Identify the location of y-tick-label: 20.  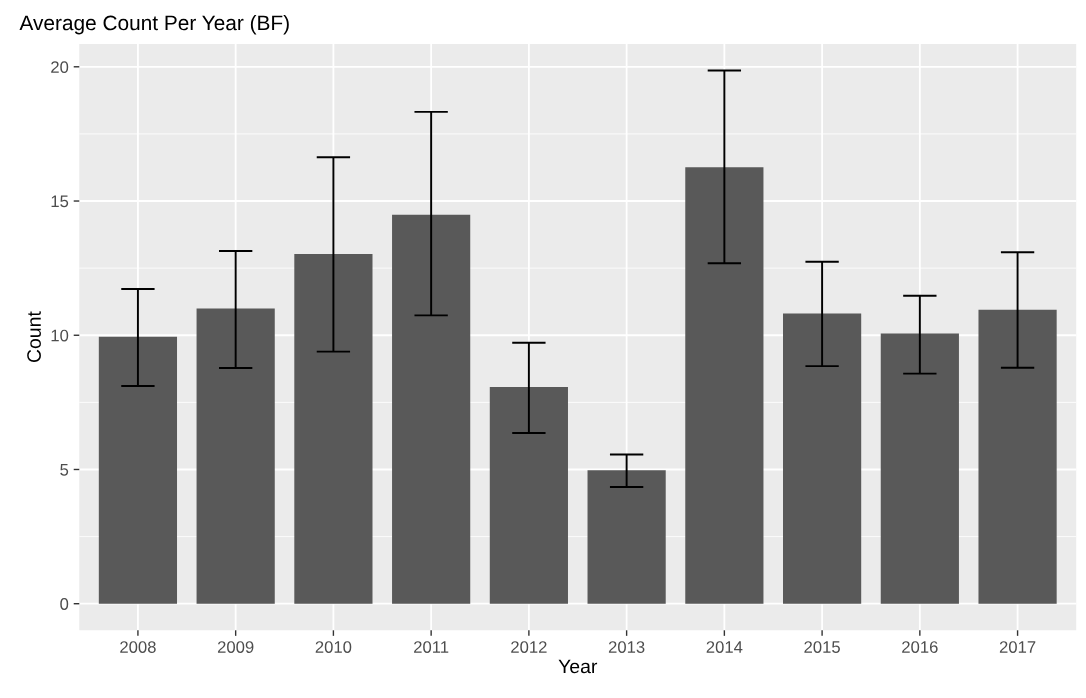
(60, 67).